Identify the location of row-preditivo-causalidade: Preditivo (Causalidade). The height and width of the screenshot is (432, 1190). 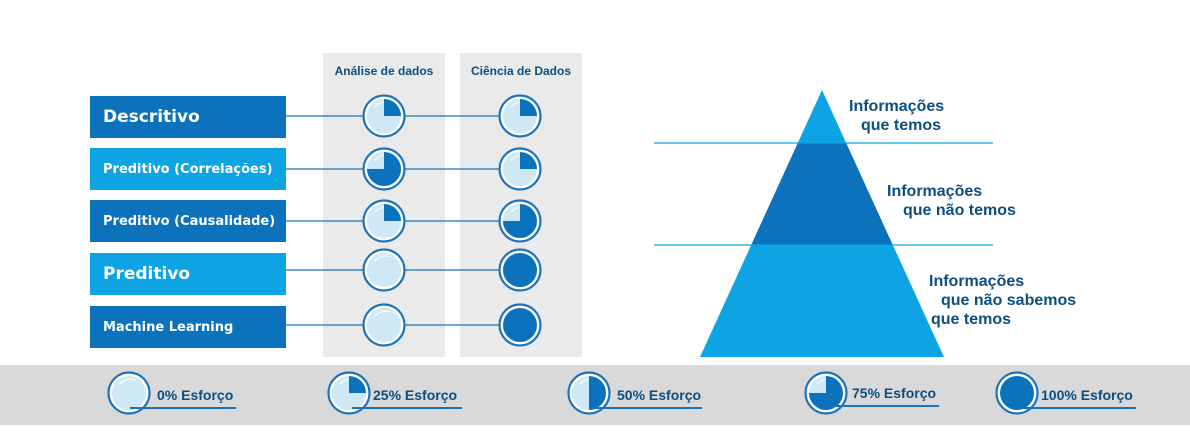
(188, 221).